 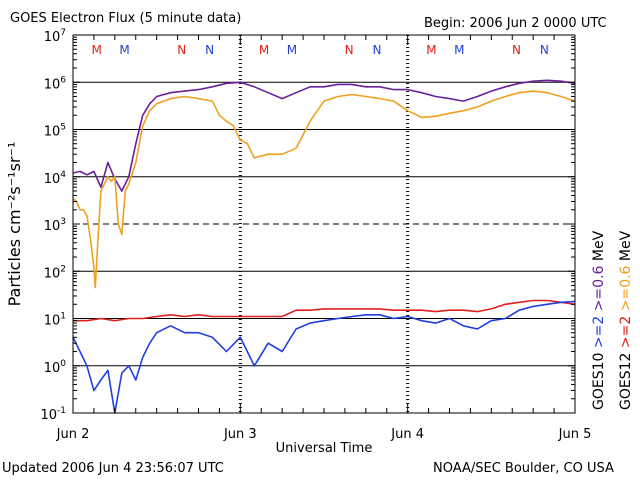 I want to click on y-tick-label: 10⁴, so click(x=55, y=178).